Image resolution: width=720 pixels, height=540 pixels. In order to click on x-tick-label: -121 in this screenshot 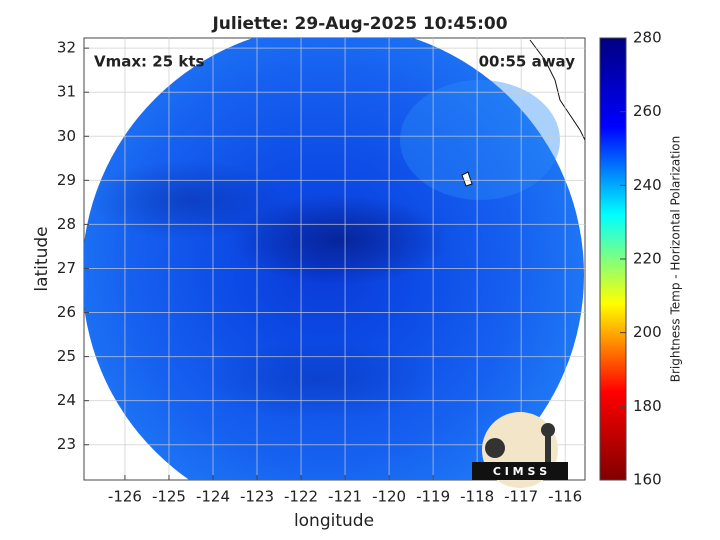, I will do `click(345, 497)`.